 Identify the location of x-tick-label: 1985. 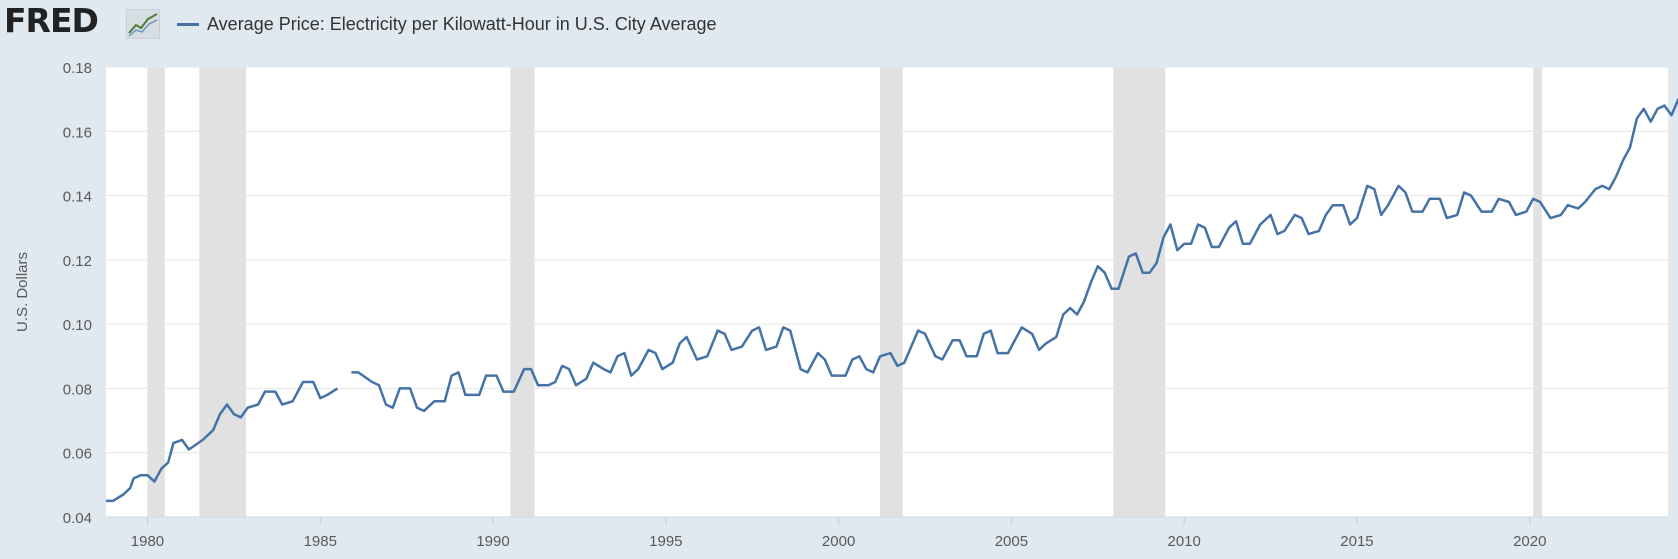
(320, 541).